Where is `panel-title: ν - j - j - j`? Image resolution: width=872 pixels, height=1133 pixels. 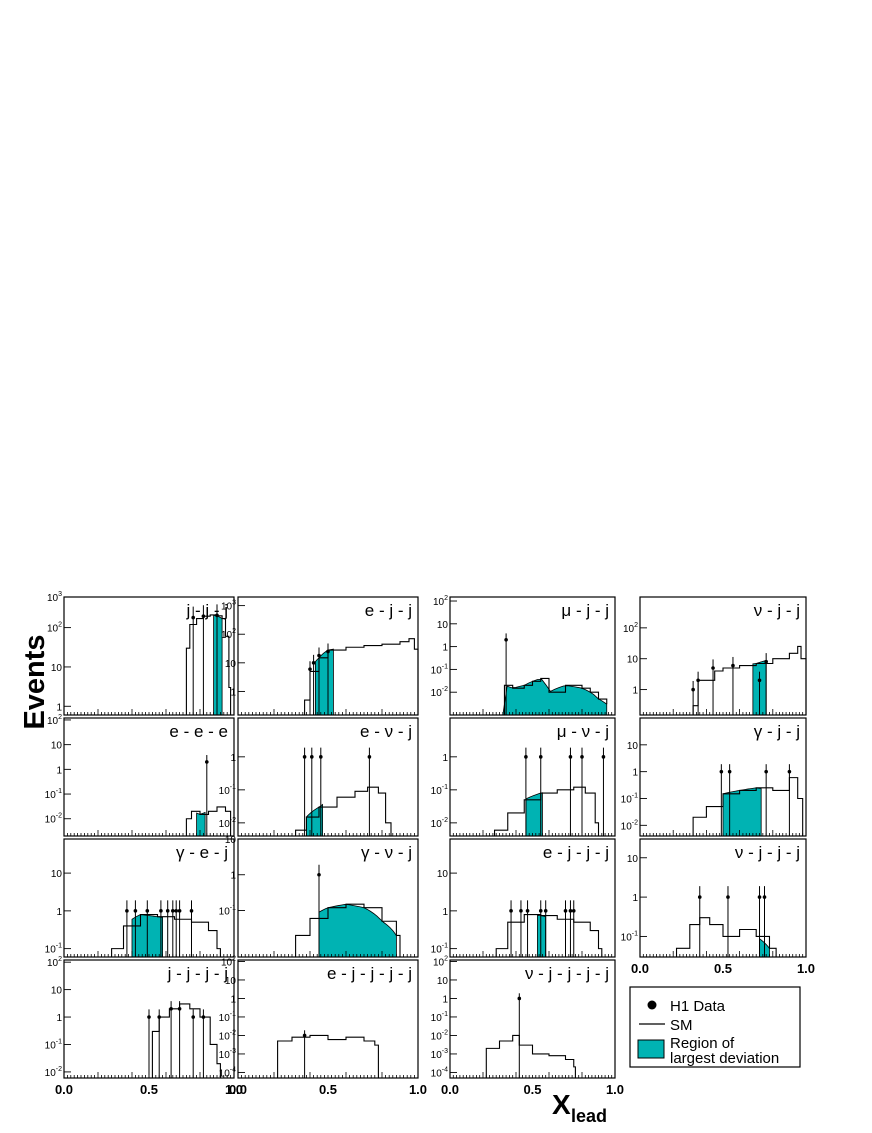
panel-title: ν - j - j - j is located at coordinates (767, 852).